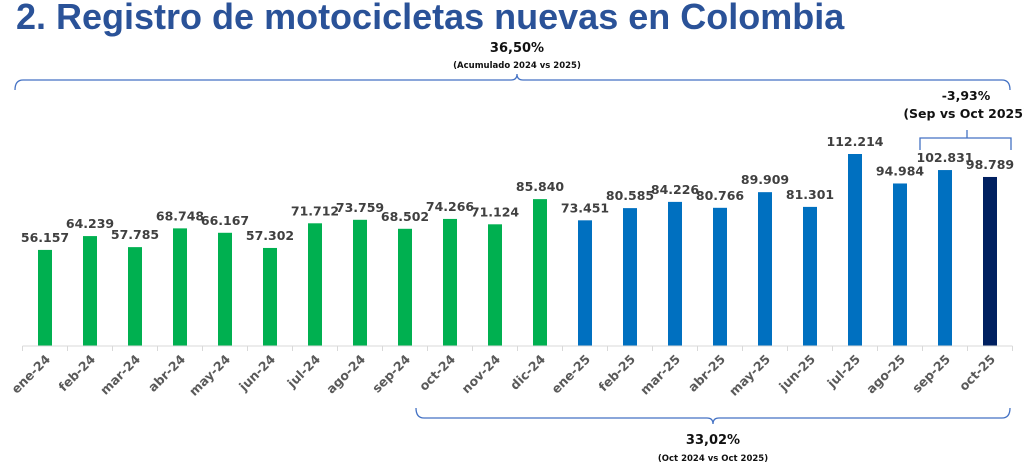  I want to click on annotation-label-monthly: (Sep vs Oct 2025), so click(963, 113).